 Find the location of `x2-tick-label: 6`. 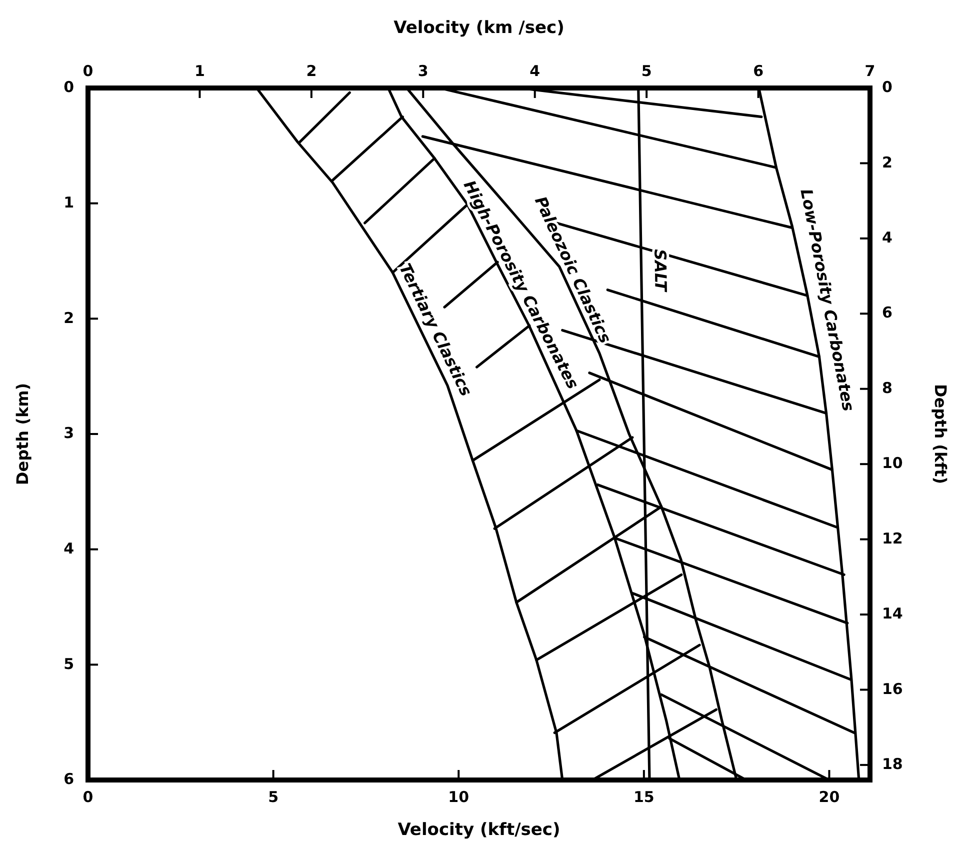

x2-tick-label: 6 is located at coordinates (758, 71).